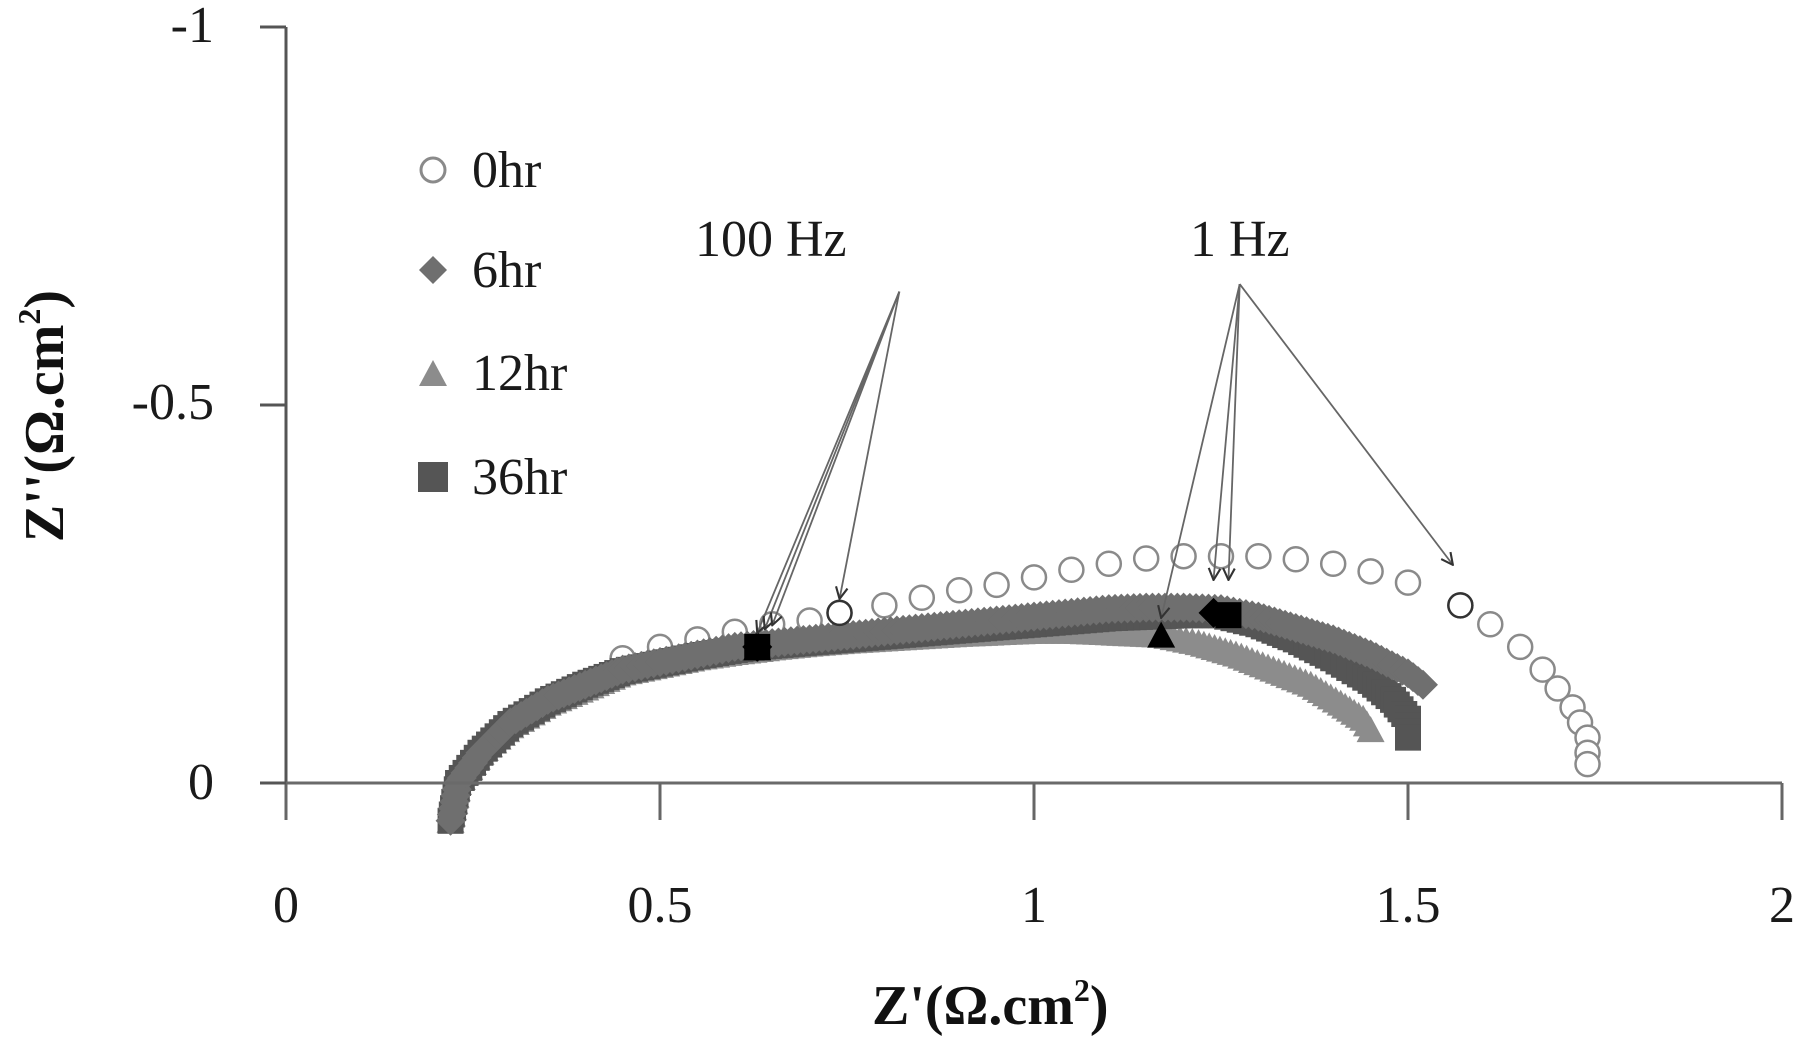 Image resolution: width=1800 pixels, height=1050 pixels. Describe the element at coordinates (433, 270) in the screenshot. I see `diamond-icon` at that location.